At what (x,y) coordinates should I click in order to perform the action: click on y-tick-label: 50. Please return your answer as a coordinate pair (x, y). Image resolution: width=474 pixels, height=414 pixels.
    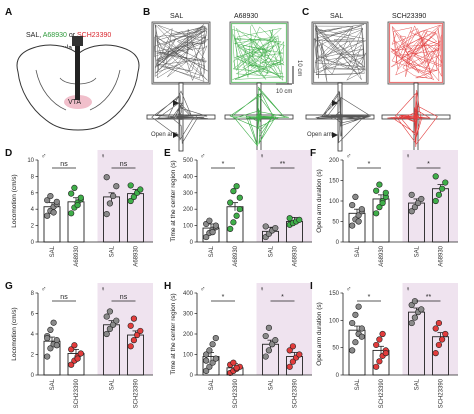
    Looking at the image, I should click on (335, 349).